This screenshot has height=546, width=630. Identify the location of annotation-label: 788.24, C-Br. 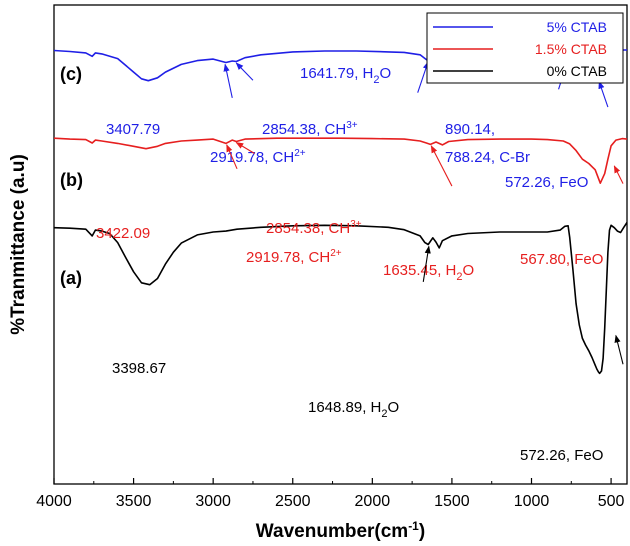
(487, 157).